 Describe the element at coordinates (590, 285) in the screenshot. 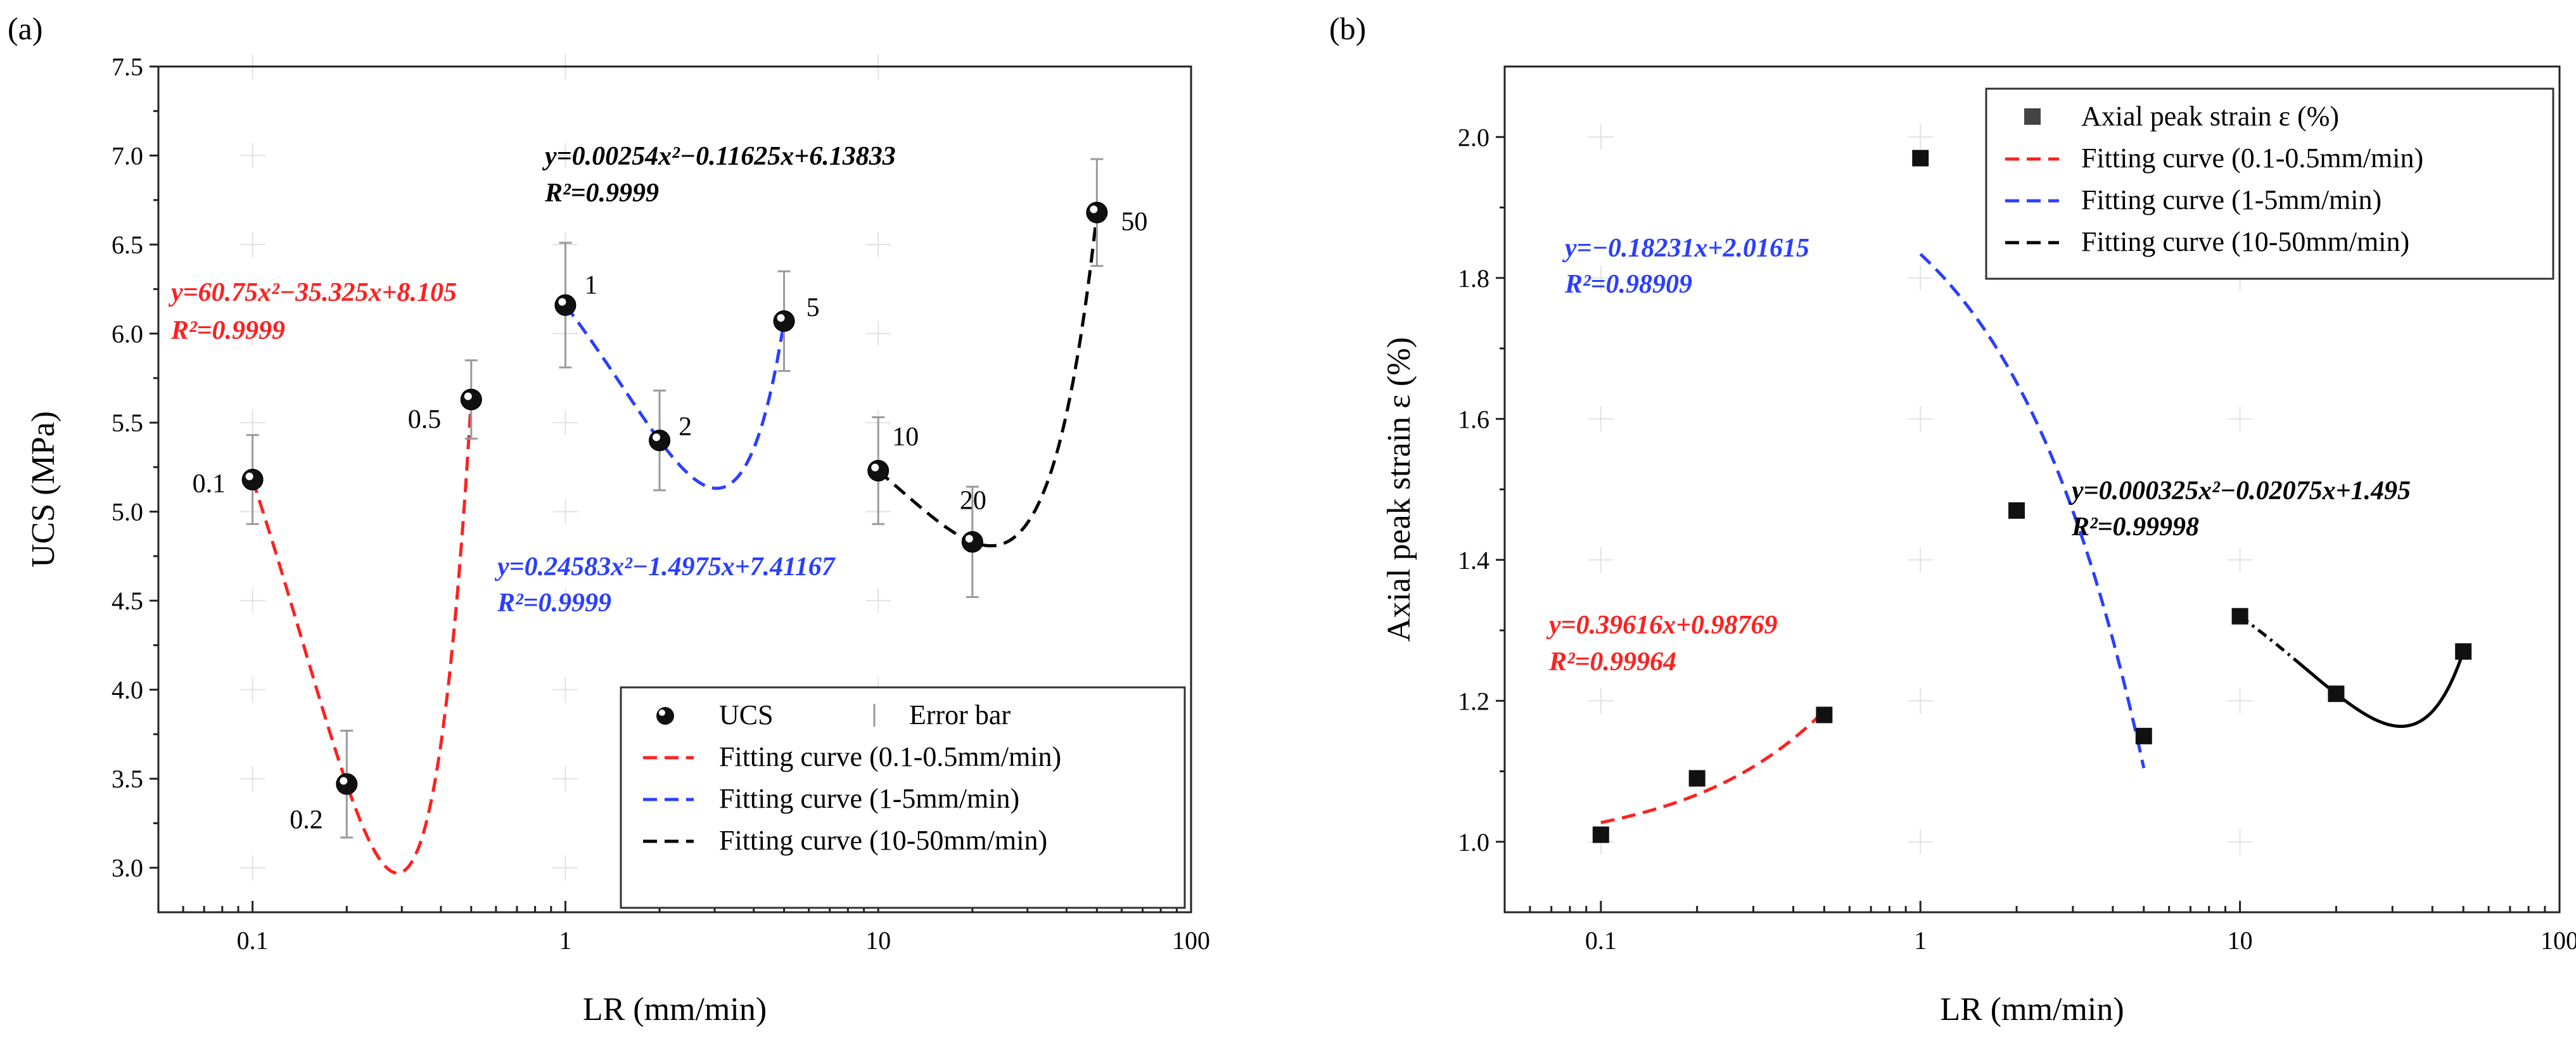

I see `point-label: 1` at that location.